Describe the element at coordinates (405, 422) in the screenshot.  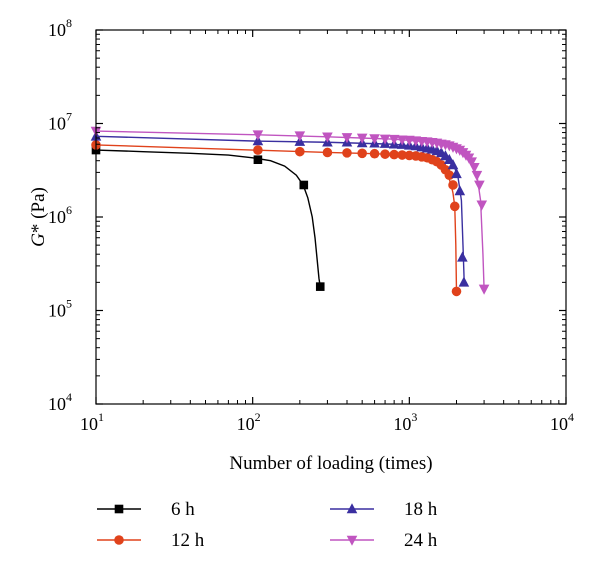
I see `x-tick-label: 10³` at that location.